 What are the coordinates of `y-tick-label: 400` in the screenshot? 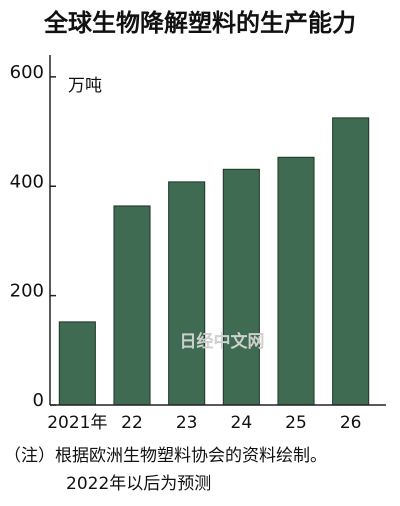 It's located at (27, 181).